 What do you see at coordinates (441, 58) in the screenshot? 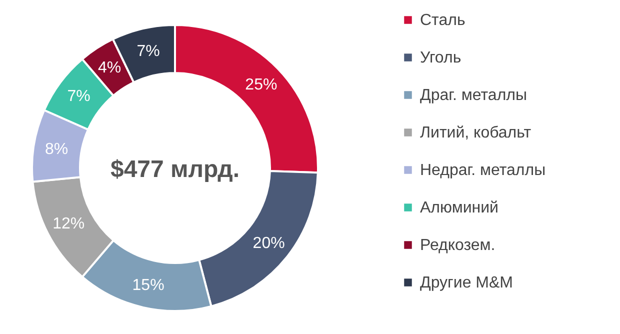
I see `legend-label: Уголь` at bounding box center [441, 58].